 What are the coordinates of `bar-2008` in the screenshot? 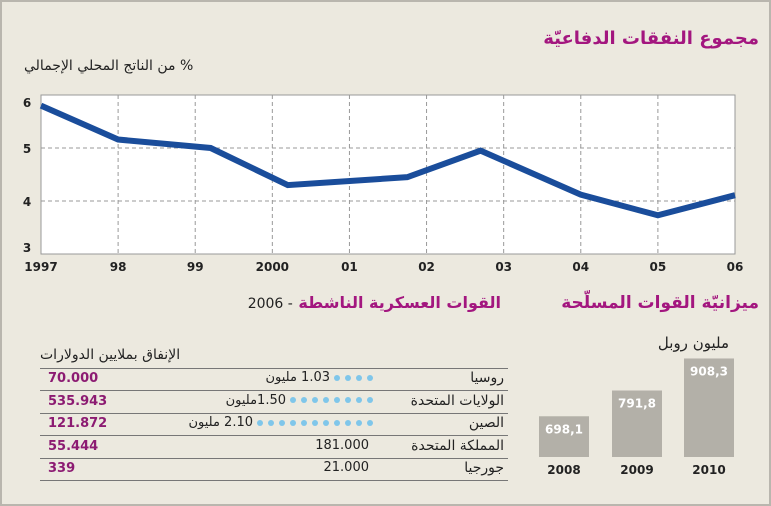 It's located at (564, 436).